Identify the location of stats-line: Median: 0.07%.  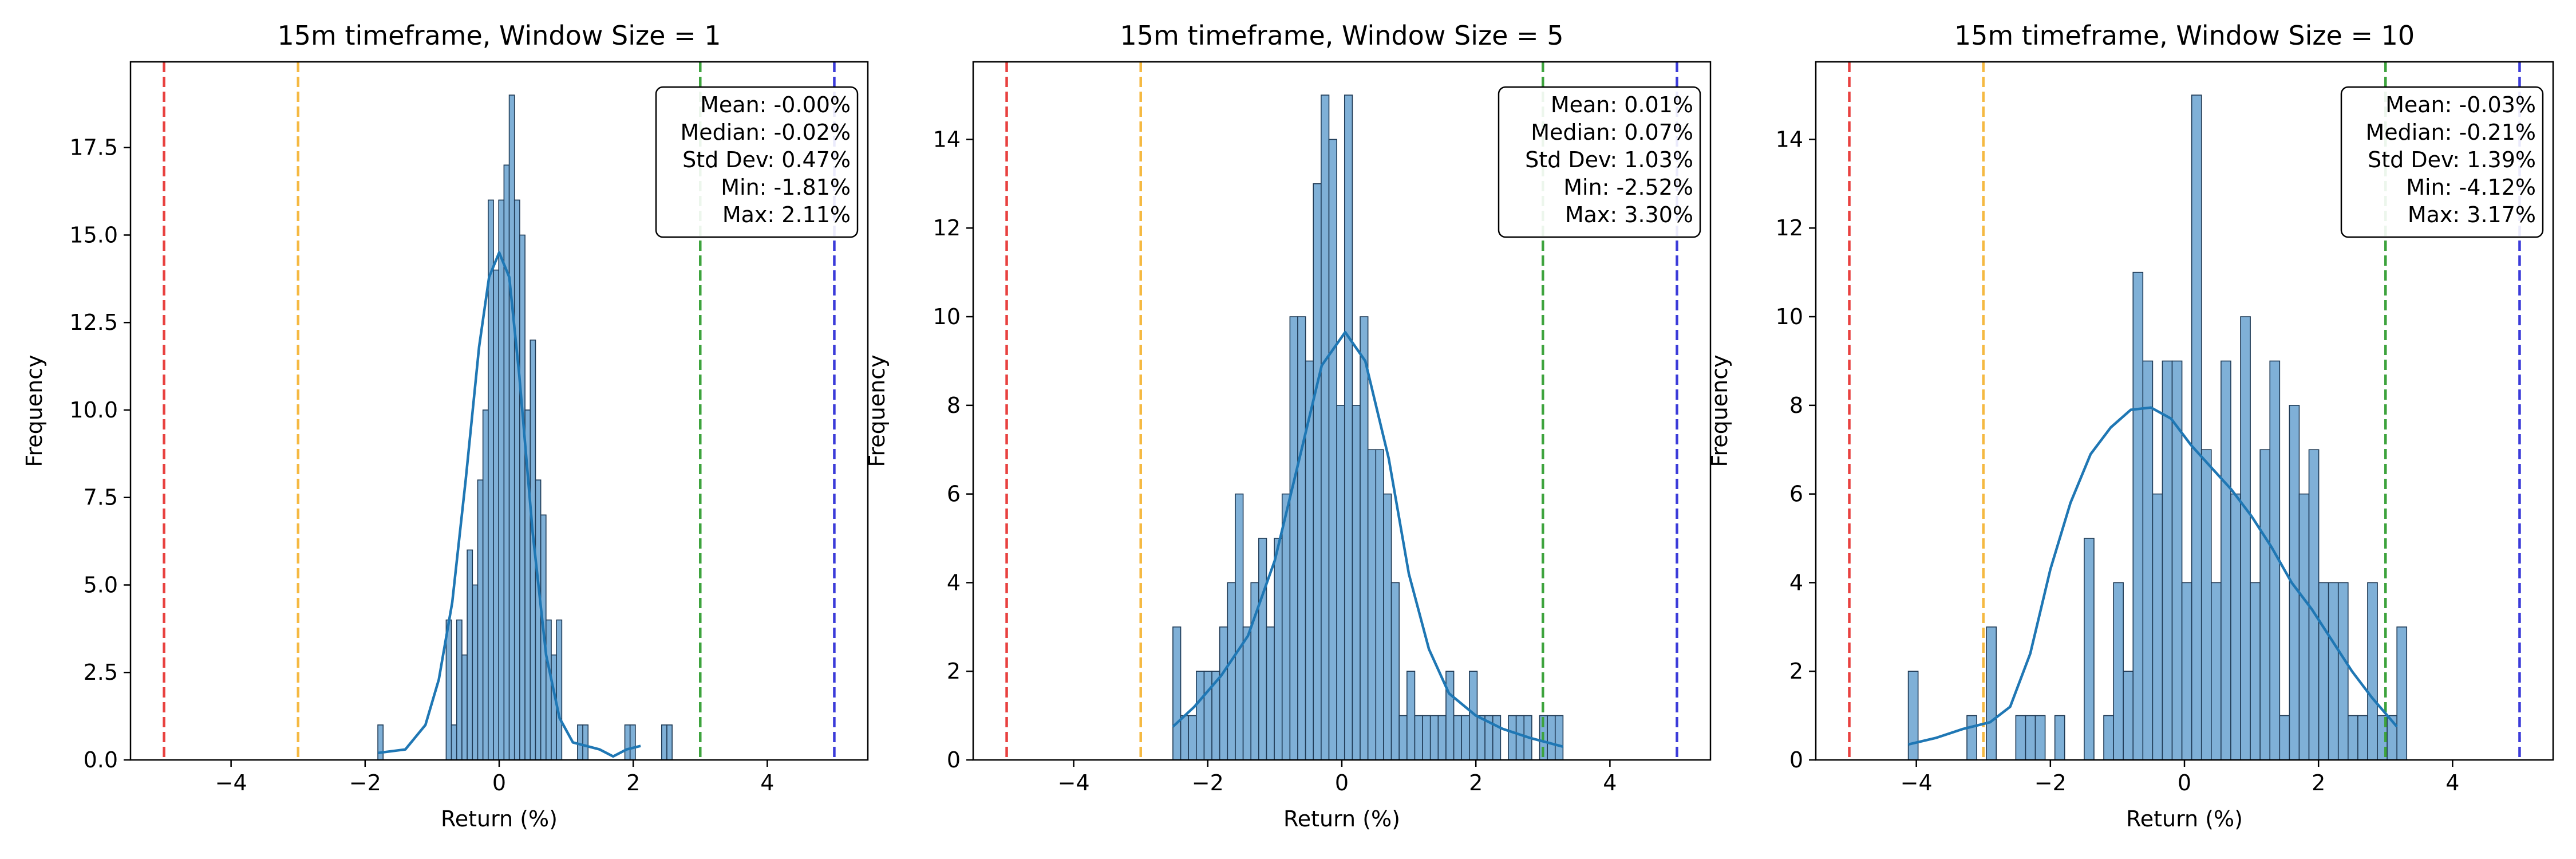
(1612, 132).